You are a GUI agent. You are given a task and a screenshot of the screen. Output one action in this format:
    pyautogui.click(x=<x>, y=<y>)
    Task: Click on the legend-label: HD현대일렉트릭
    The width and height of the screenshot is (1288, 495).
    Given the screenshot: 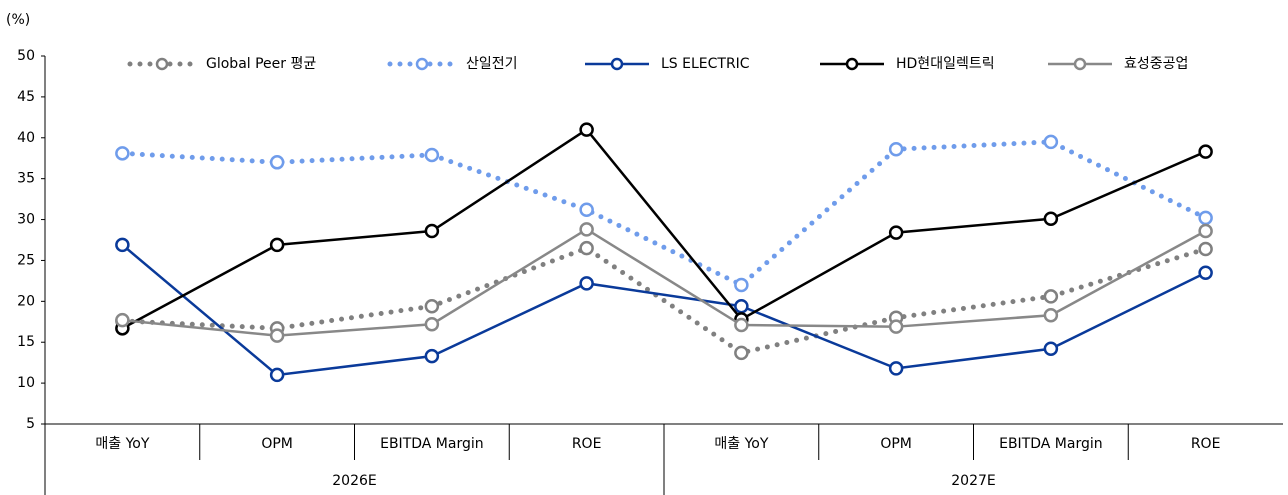 What is the action you would take?
    pyautogui.click(x=945, y=64)
    